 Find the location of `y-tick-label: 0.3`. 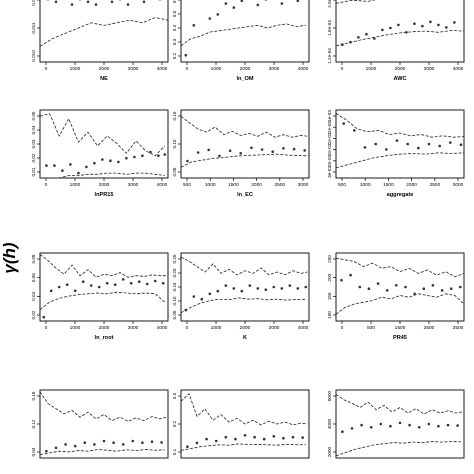

y-tick-label: 0.3 is located at coordinates (174, 41).